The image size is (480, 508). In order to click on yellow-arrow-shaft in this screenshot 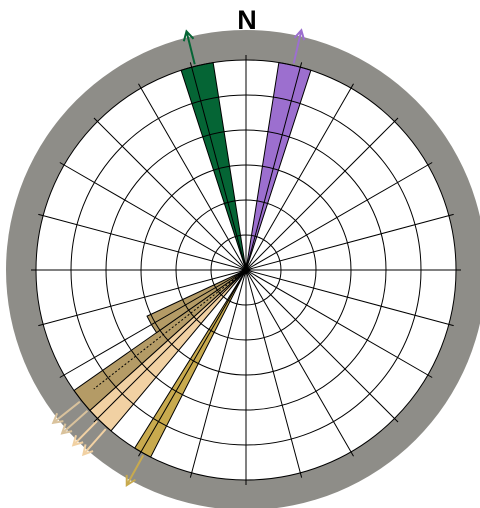, I will do `click(135, 470)`.